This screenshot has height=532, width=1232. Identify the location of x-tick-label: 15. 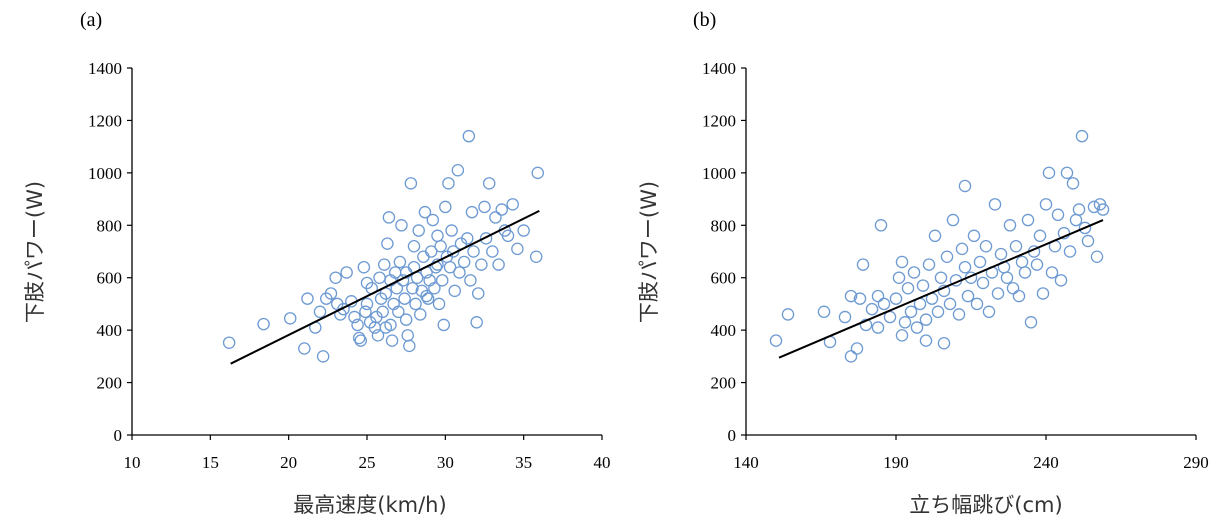
(210, 462).